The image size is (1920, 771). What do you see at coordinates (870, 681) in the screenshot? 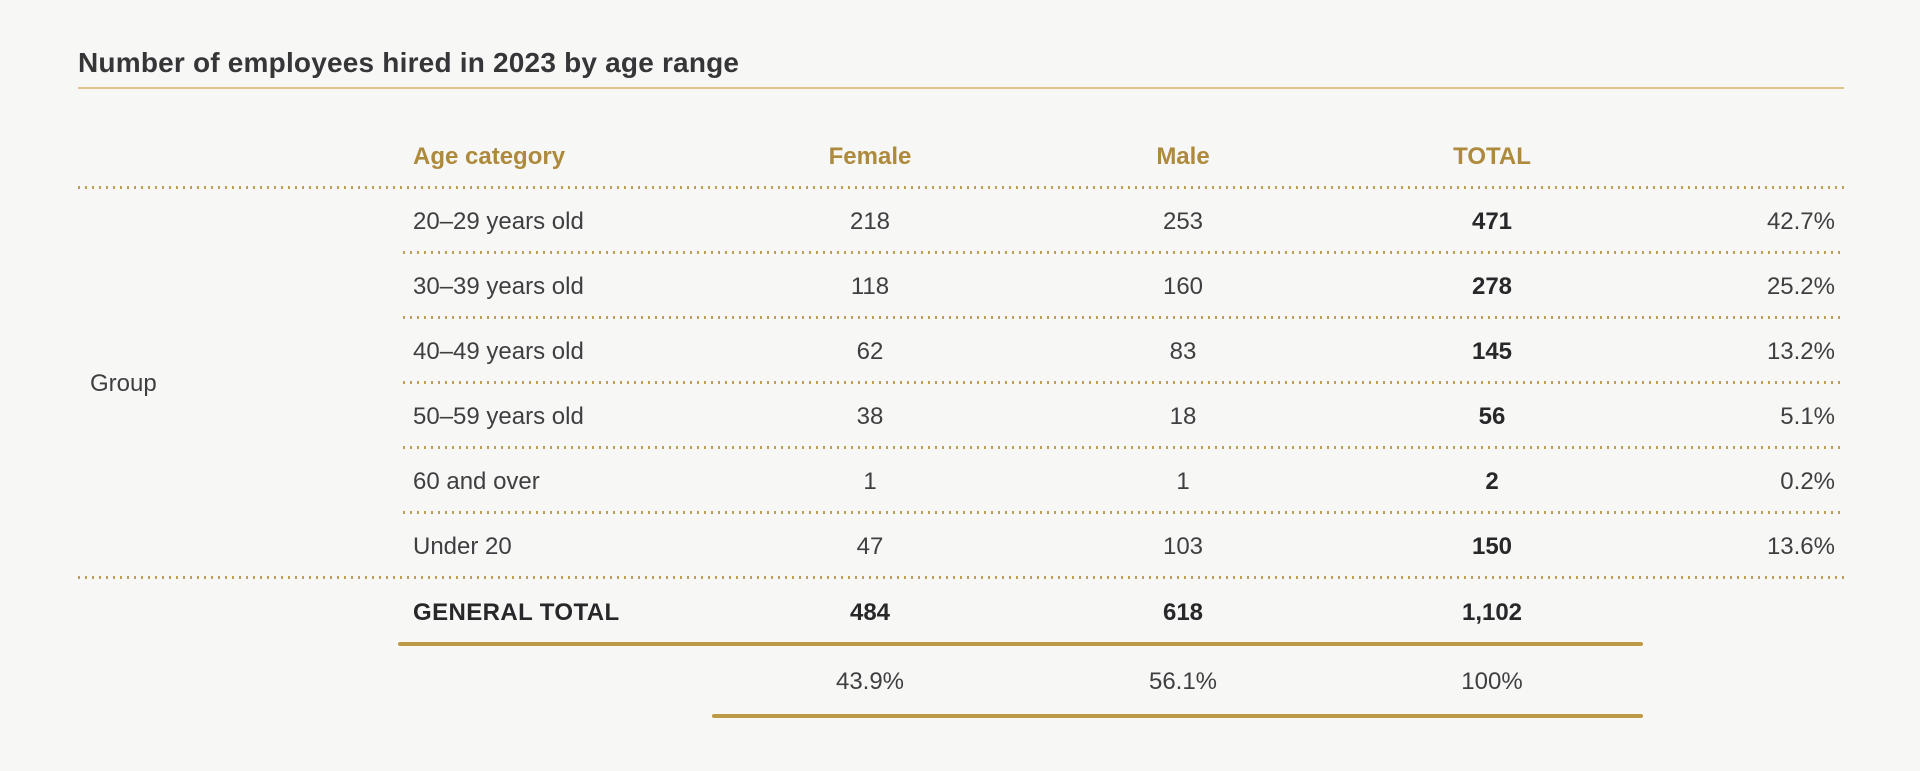
I see `percent-female: 43.9%` at bounding box center [870, 681].